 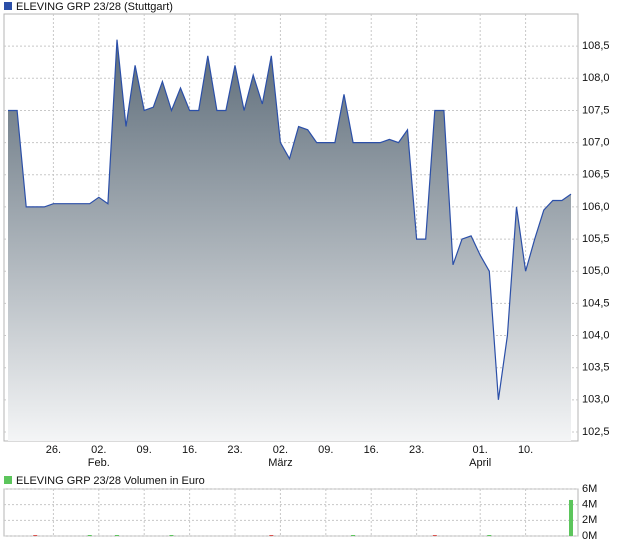 I want to click on chart-title: ELEVING GRP 23/28 (Stuttgart), so click(x=94, y=7).